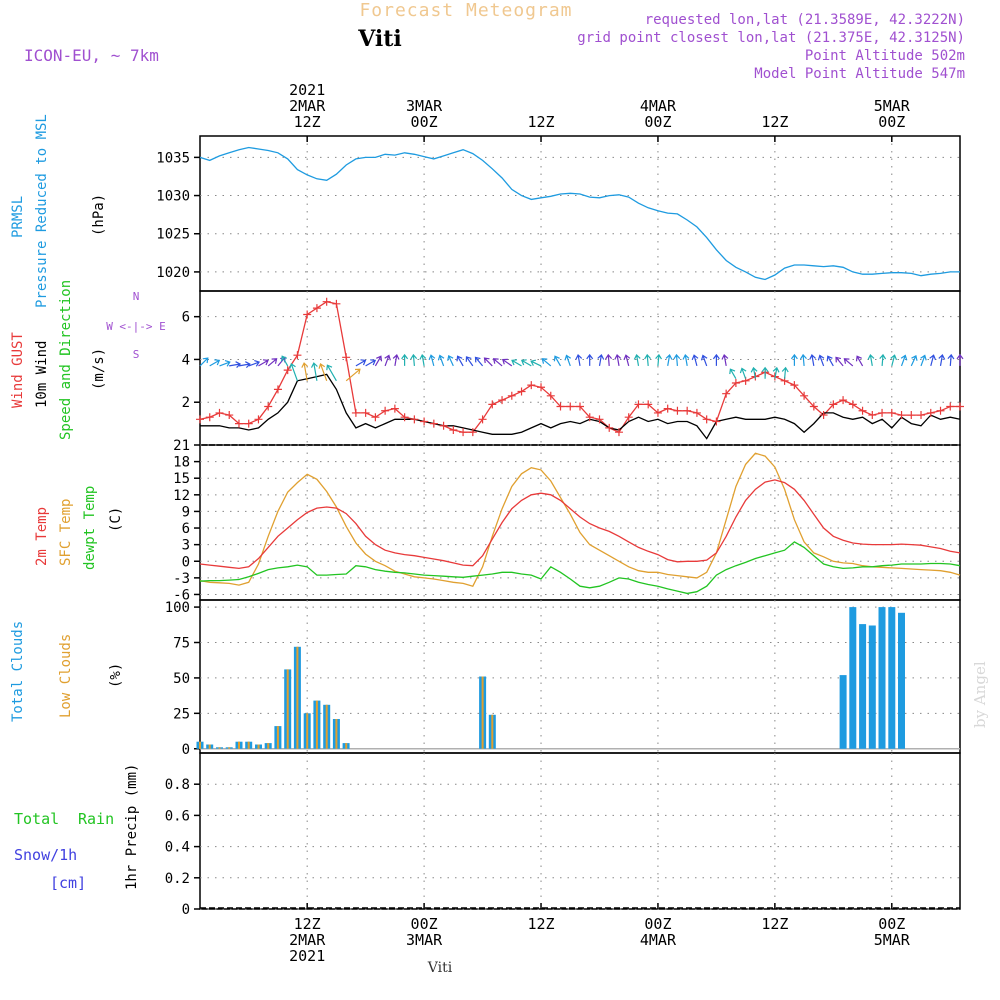 Image resolution: width=1000 pixels, height=1000 pixels. Describe the element at coordinates (136, 354) in the screenshot. I see `compass-south: S` at that location.